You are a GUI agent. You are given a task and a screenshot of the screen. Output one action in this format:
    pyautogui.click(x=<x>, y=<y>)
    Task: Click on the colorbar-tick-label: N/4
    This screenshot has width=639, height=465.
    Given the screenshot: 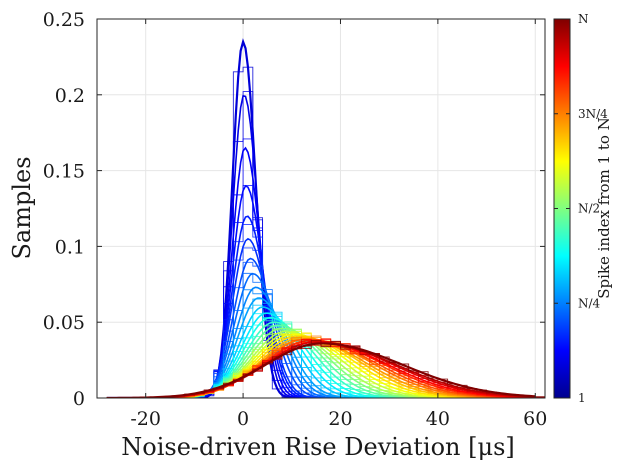 What is the action you would take?
    pyautogui.click(x=589, y=303)
    